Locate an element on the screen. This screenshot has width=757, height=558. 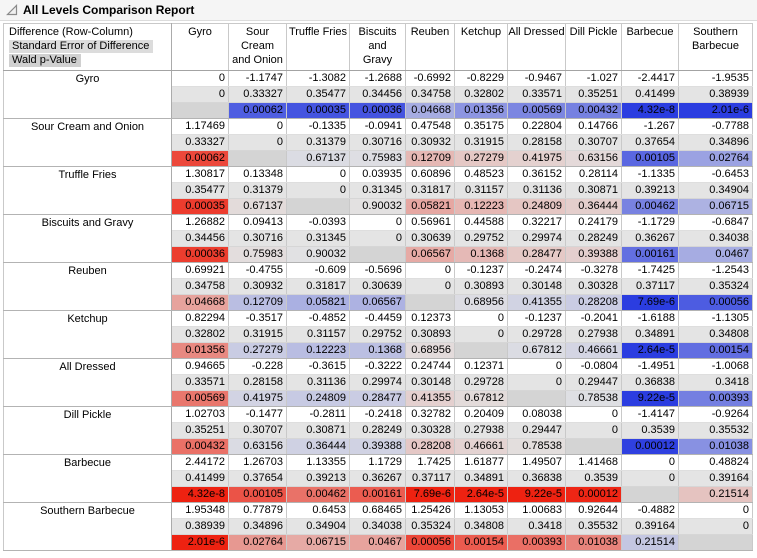
column-header-sour-cream-and-onion: Sour Cream and Onion is located at coordinates (257, 47).